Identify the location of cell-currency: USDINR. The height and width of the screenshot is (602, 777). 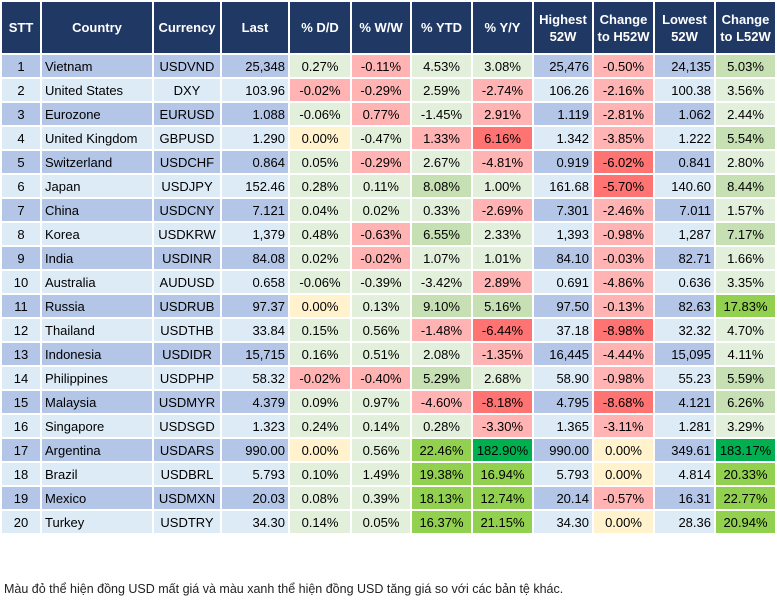
(187, 258).